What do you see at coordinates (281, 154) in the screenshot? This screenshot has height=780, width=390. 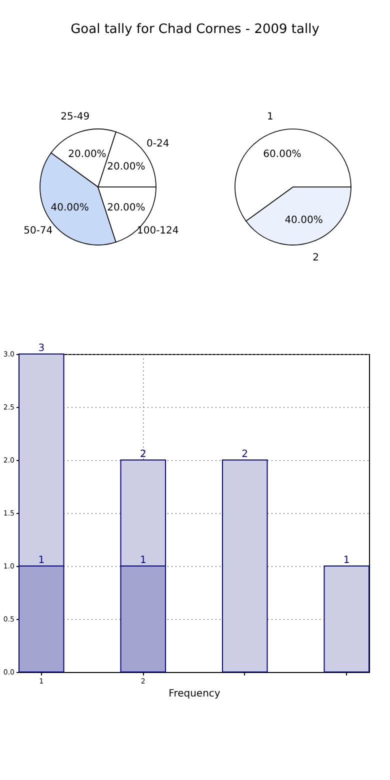 I see `data-label: 60.00%` at bounding box center [281, 154].